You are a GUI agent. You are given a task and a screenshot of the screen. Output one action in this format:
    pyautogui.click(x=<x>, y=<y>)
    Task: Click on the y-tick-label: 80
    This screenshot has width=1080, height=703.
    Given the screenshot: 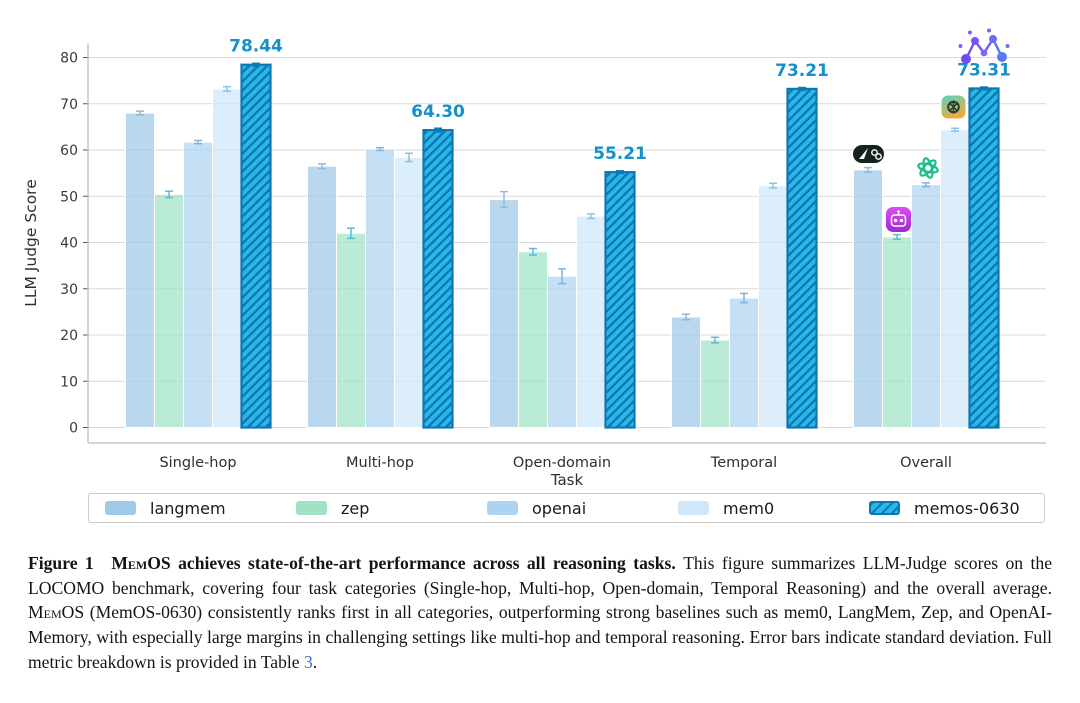 What is the action you would take?
    pyautogui.click(x=69, y=59)
    